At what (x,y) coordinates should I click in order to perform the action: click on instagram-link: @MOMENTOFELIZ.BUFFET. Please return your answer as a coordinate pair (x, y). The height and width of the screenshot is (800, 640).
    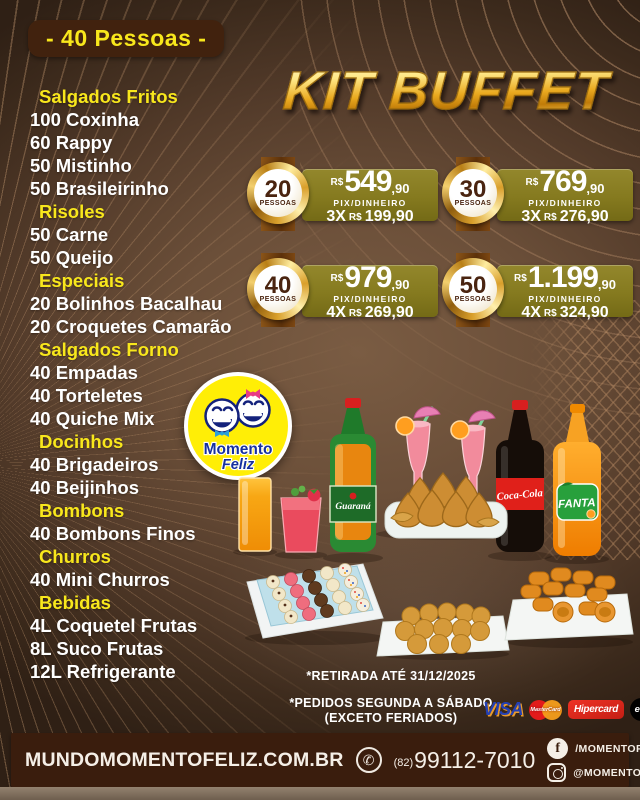
    Looking at the image, I should click on (593, 772).